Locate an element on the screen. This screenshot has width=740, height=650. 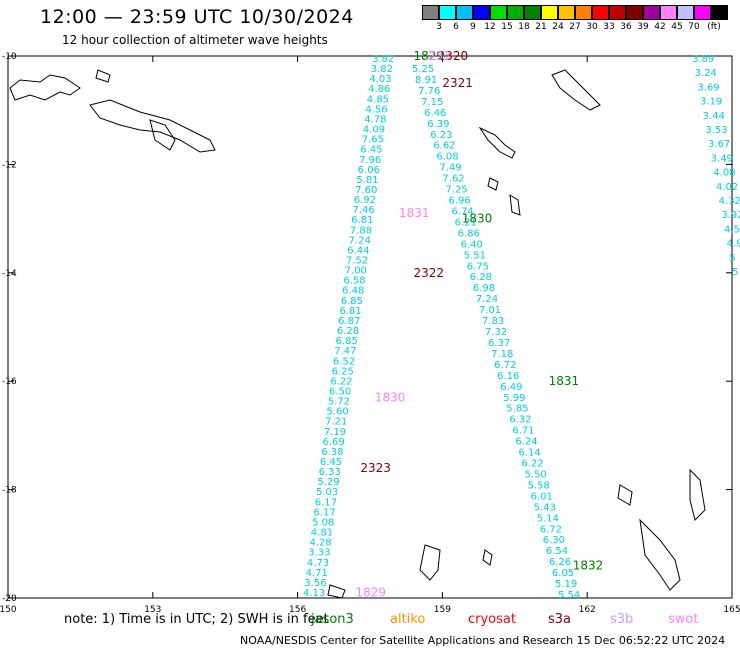
track-time-label: 1829 is located at coordinates (428, 56).